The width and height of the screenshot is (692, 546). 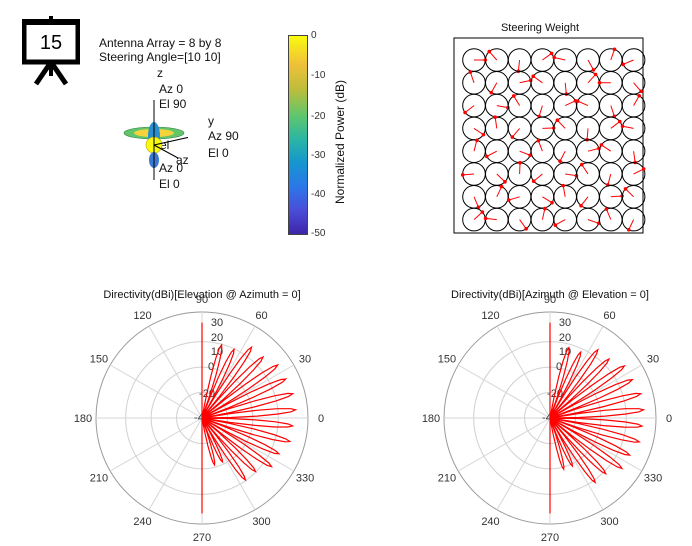 I want to click on colorbar-tick: -50, so click(x=318, y=233).